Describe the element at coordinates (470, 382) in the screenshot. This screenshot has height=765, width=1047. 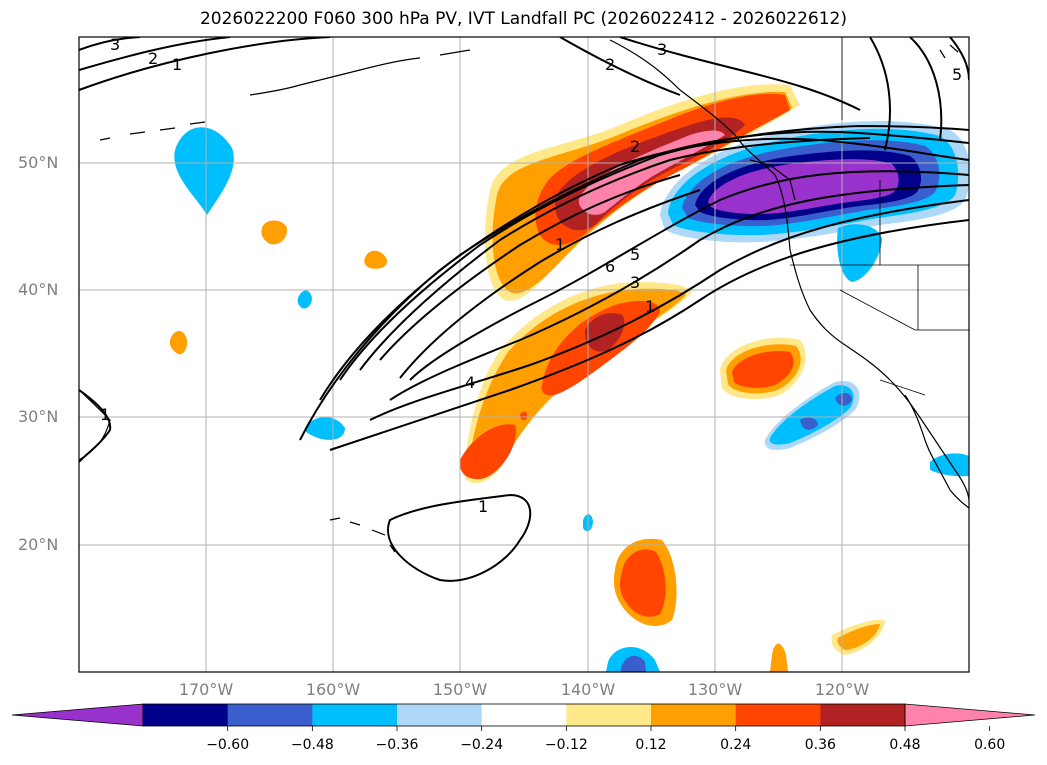
I see `contour-label: 4` at that location.